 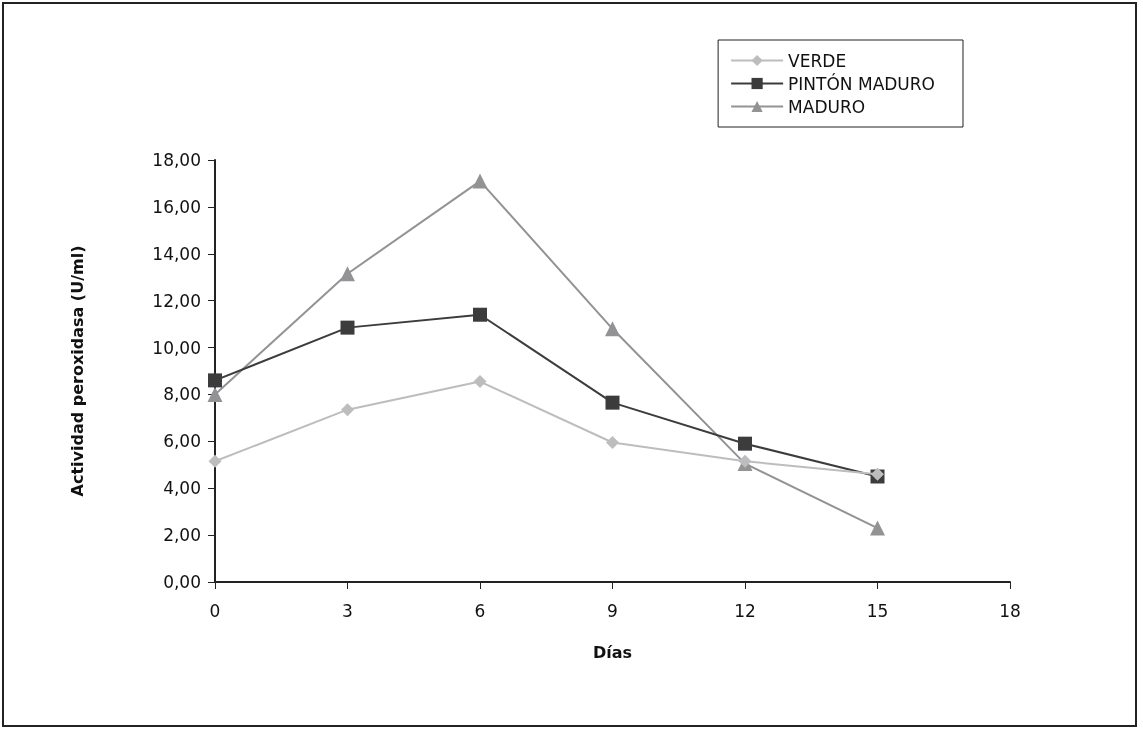 What do you see at coordinates (182, 441) in the screenshot?
I see `y-tick-label: 6,00` at bounding box center [182, 441].